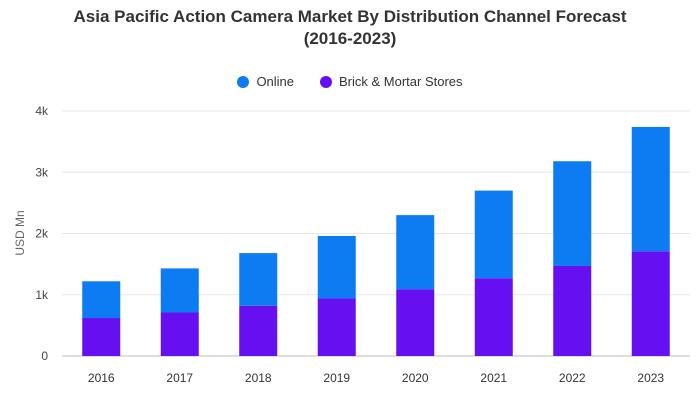 This screenshot has height=400, width=700. Describe the element at coordinates (179, 378) in the screenshot. I see `x-tick-label: 2017` at that location.